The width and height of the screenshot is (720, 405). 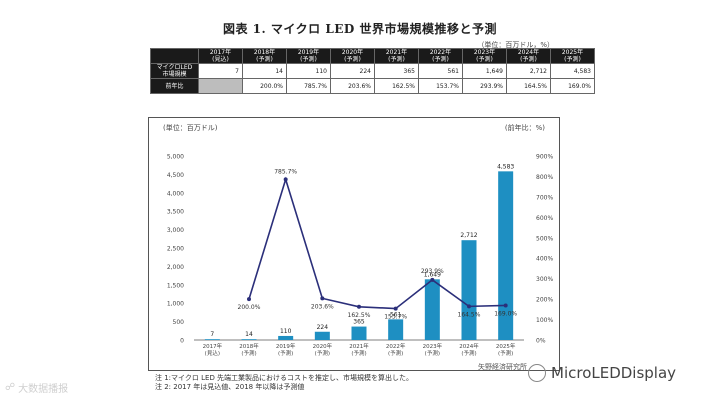 I want to click on growth-value-label: 169.0%, so click(x=505, y=313).